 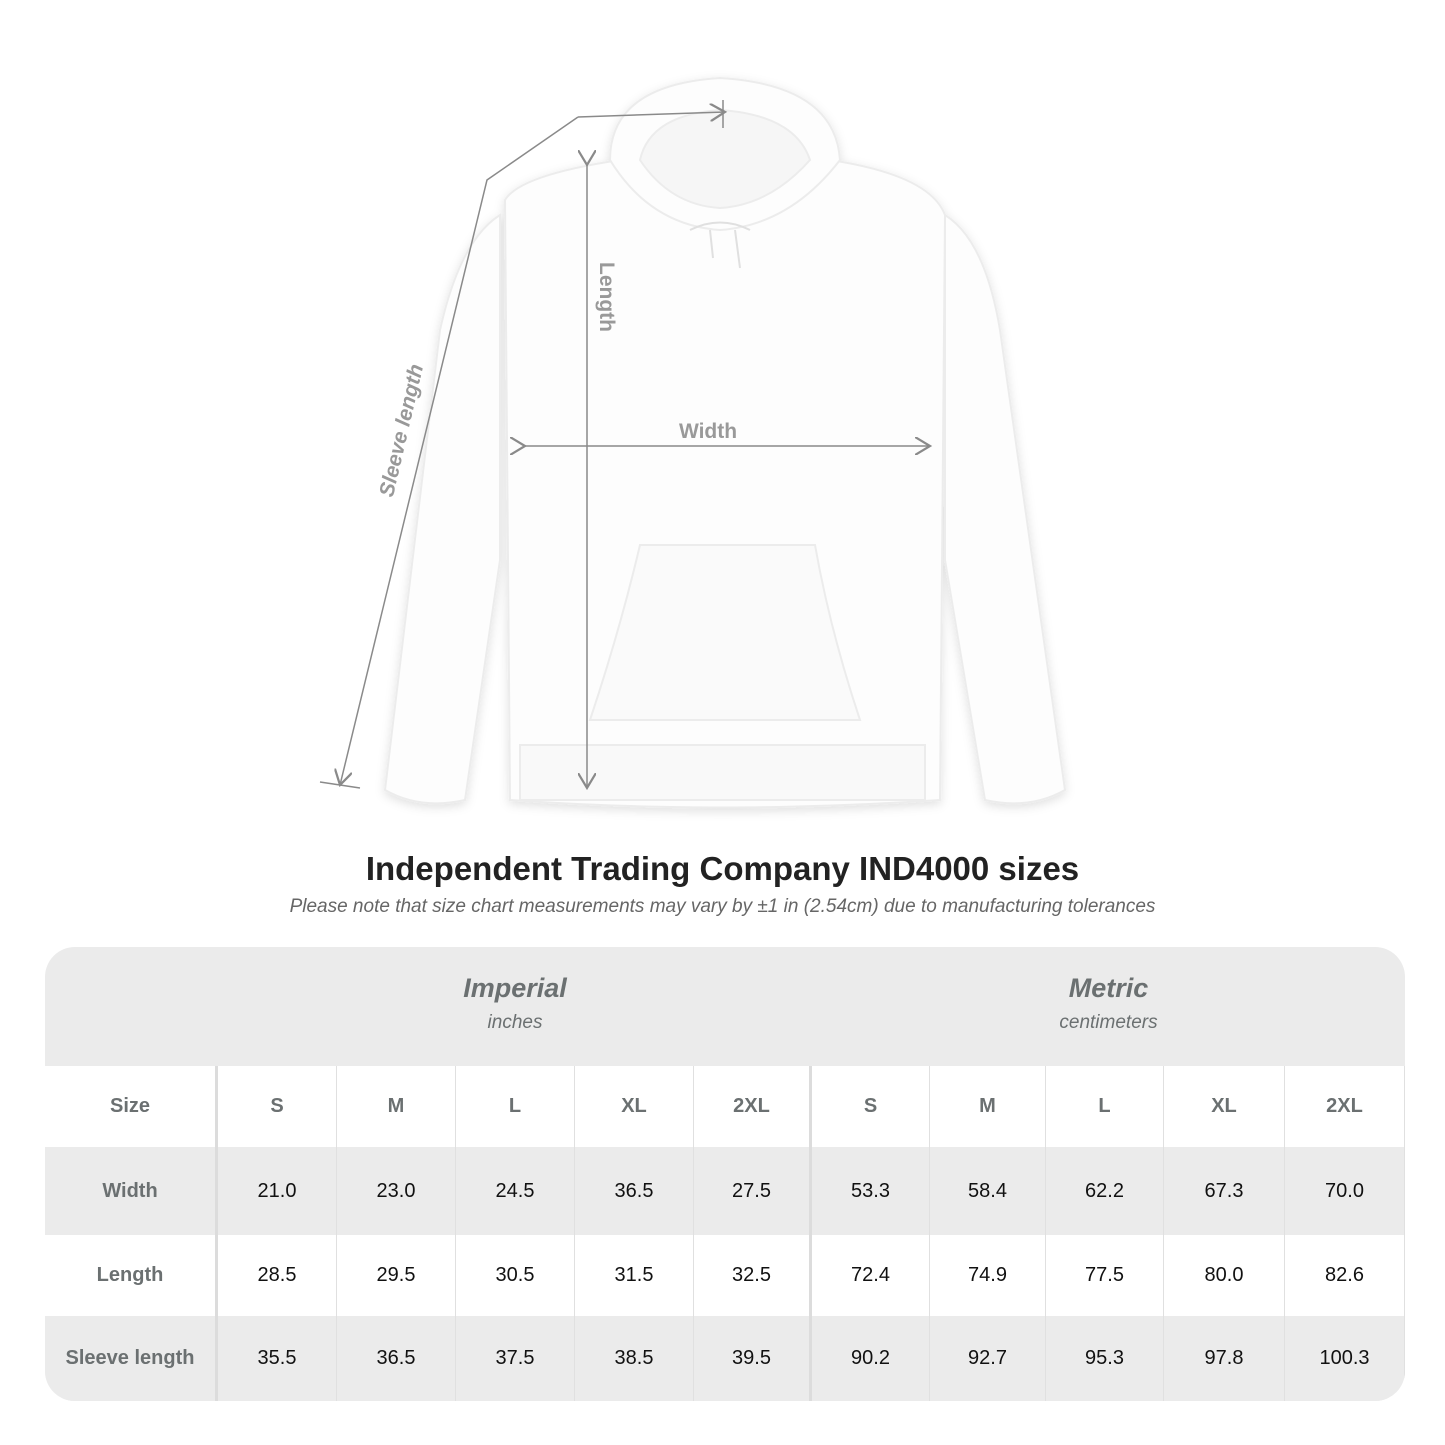 What do you see at coordinates (988, 1358) in the screenshot?
I see `metric-value: 92.7` at bounding box center [988, 1358].